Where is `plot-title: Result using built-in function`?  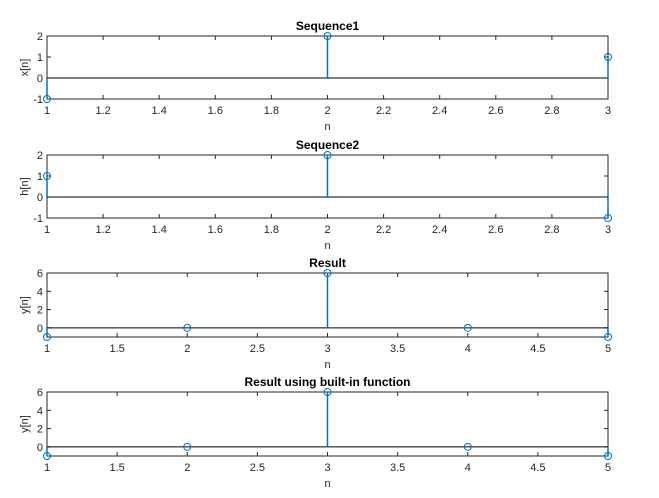
plot-title: Result using built-in function is located at coordinates (328, 382).